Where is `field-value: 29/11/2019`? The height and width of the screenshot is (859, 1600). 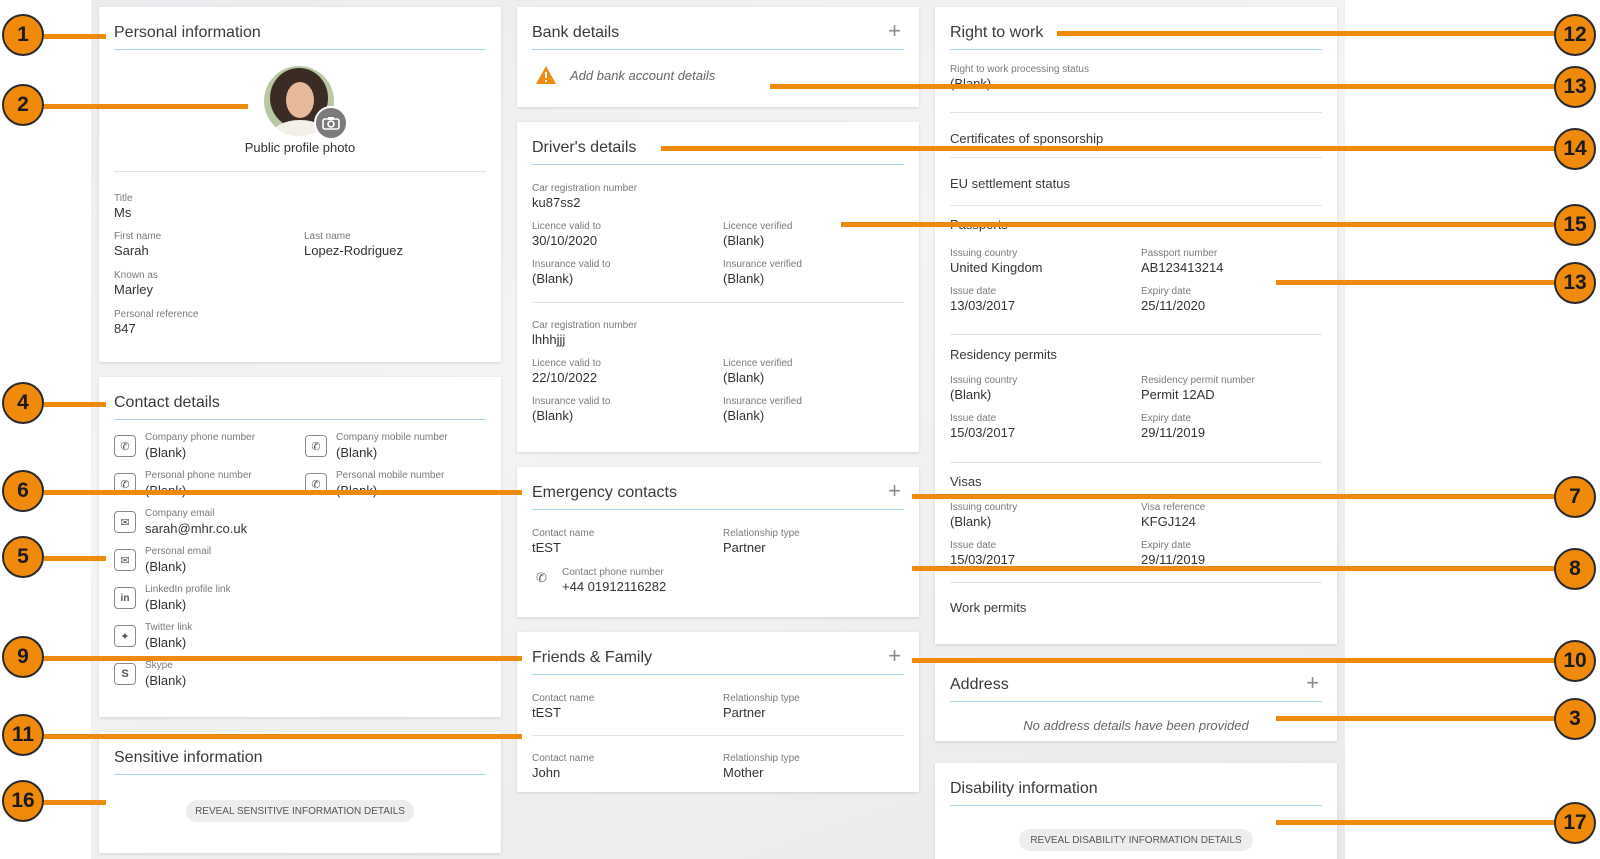 field-value: 29/11/2019 is located at coordinates (1173, 432).